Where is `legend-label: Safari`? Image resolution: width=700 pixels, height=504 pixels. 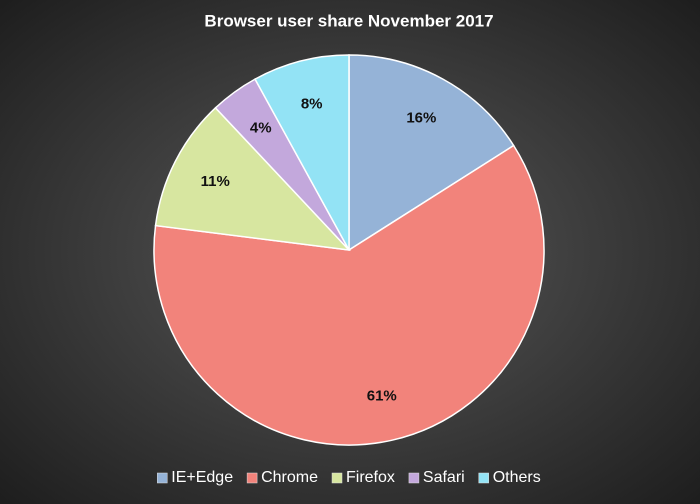
legend-label: Safari is located at coordinates (444, 477).